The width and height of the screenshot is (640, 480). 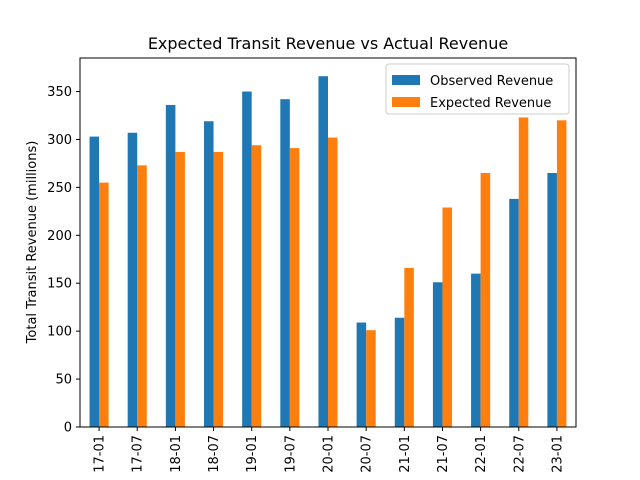 I want to click on x-tick-label-20-01: 20-01, so click(x=329, y=454).